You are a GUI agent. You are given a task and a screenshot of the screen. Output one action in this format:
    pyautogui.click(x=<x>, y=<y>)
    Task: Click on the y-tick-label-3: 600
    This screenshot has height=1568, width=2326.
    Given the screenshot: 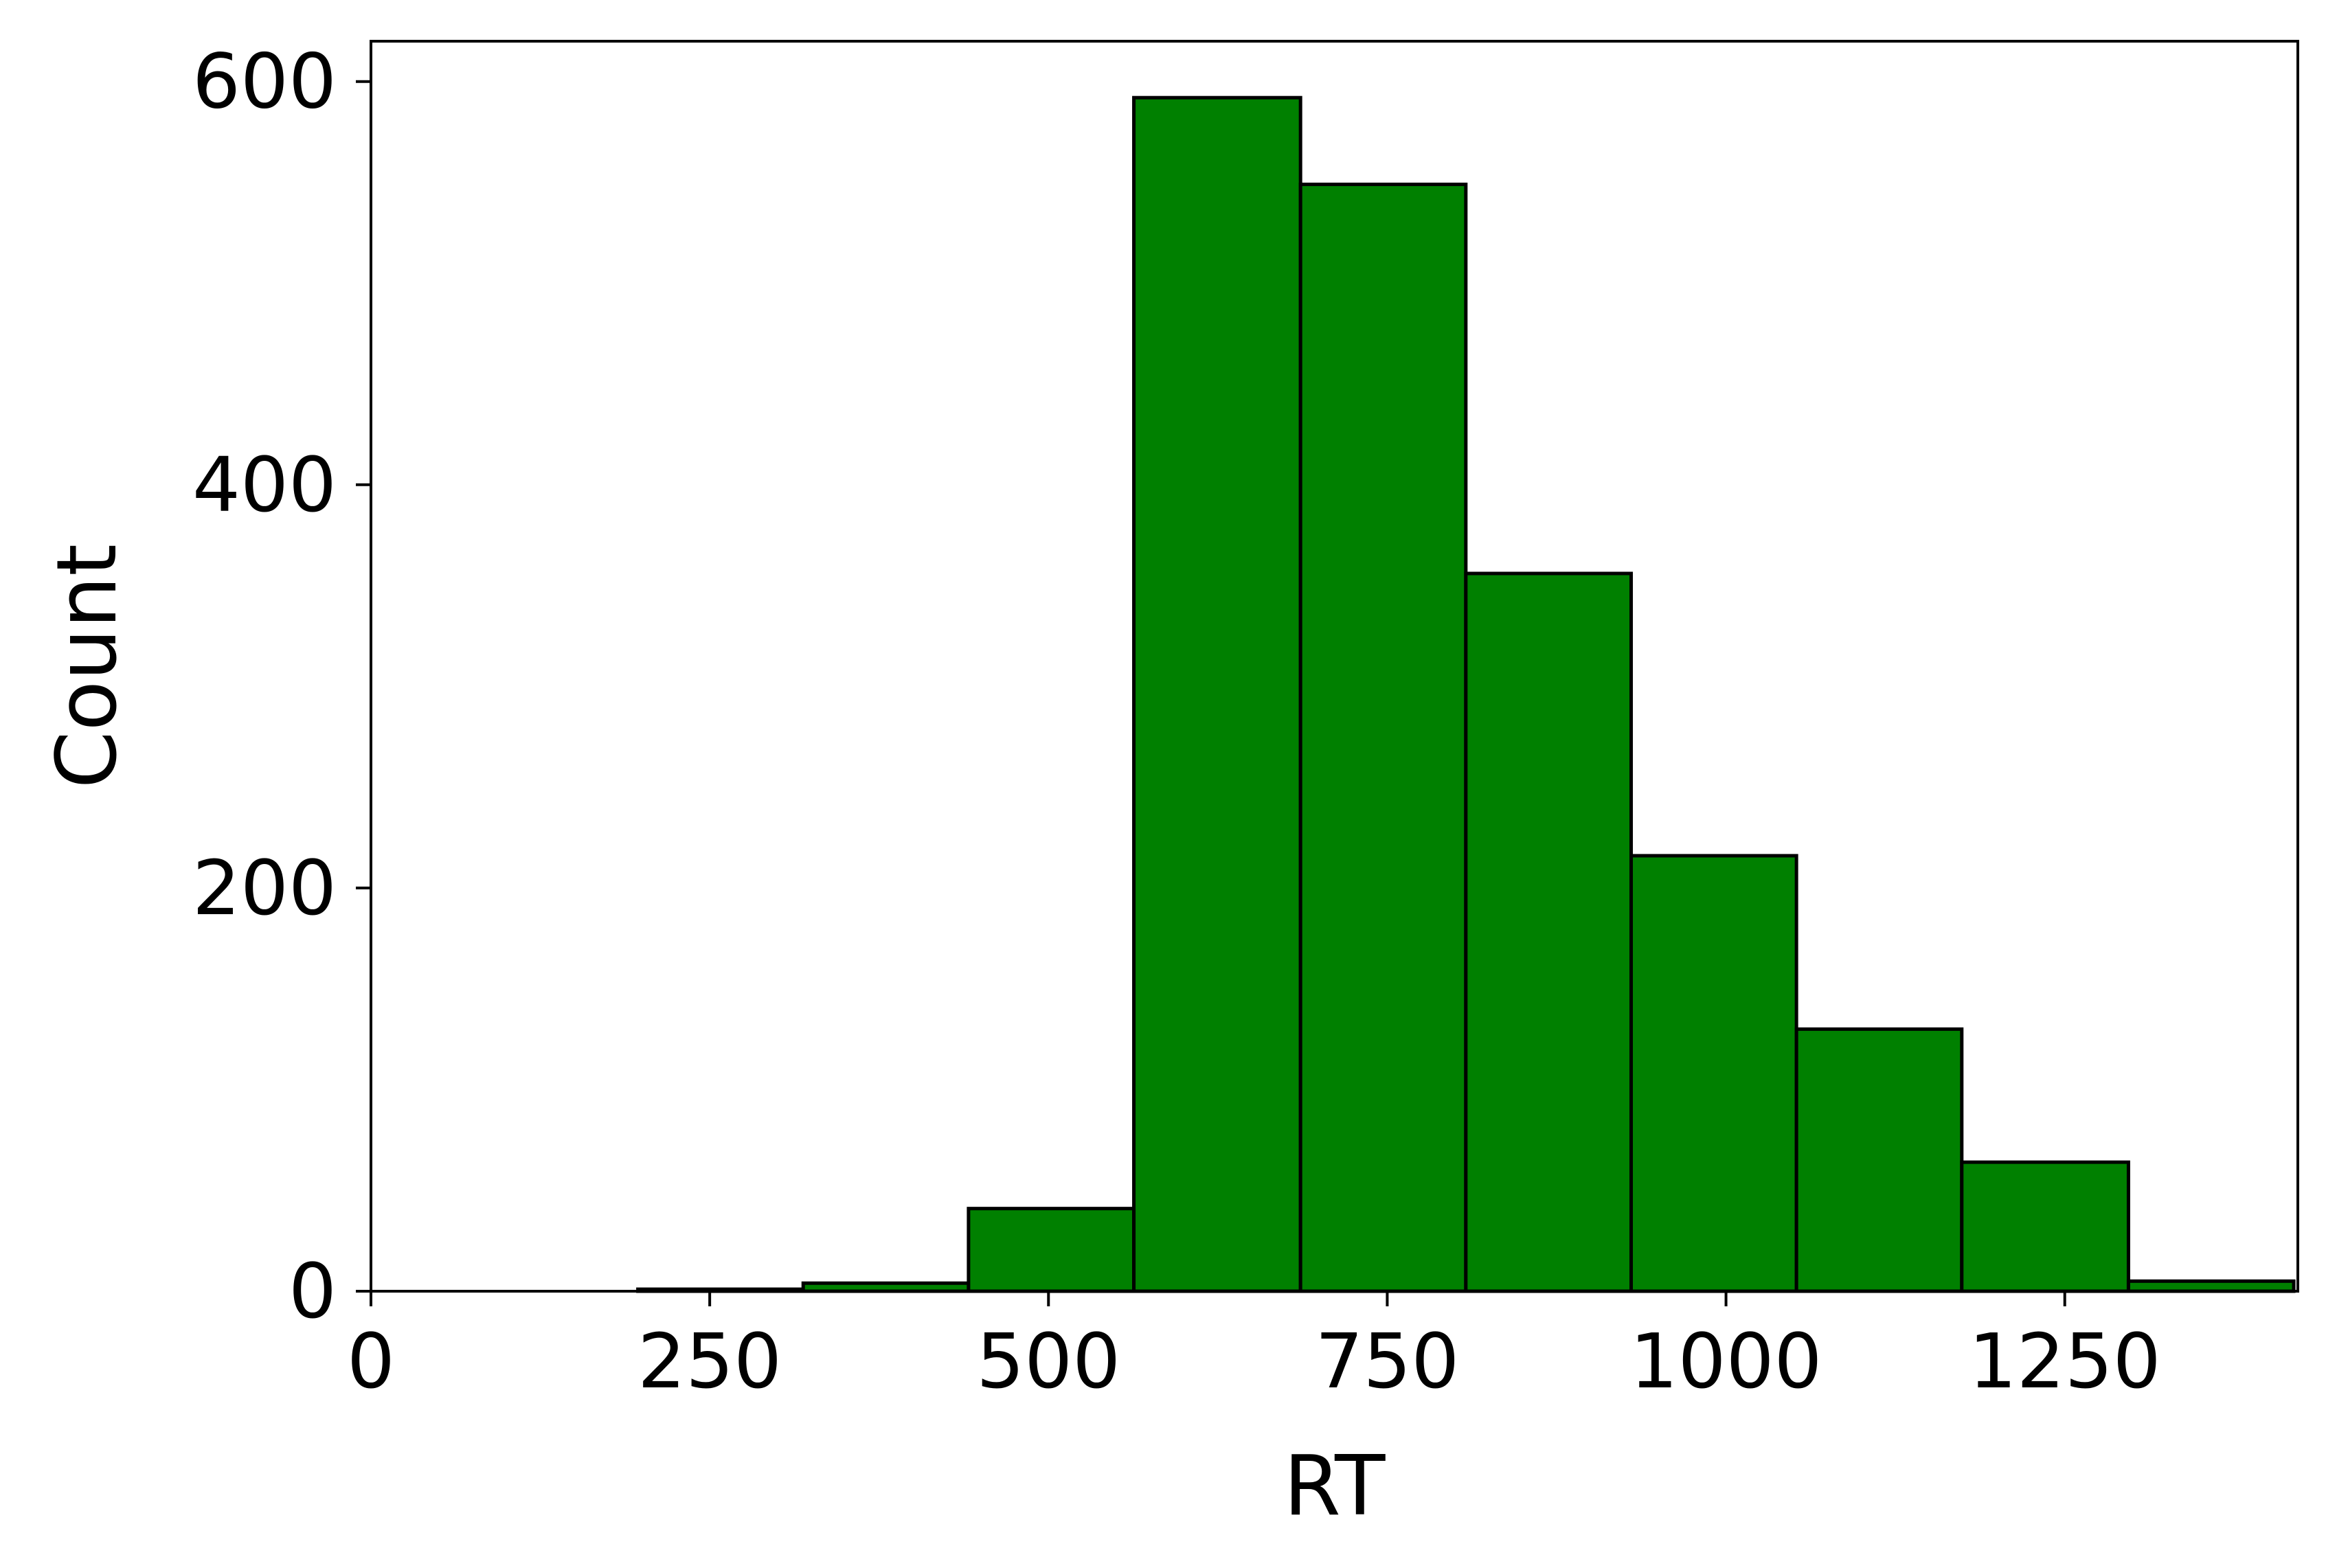 What is the action you would take?
    pyautogui.click(x=264, y=82)
    